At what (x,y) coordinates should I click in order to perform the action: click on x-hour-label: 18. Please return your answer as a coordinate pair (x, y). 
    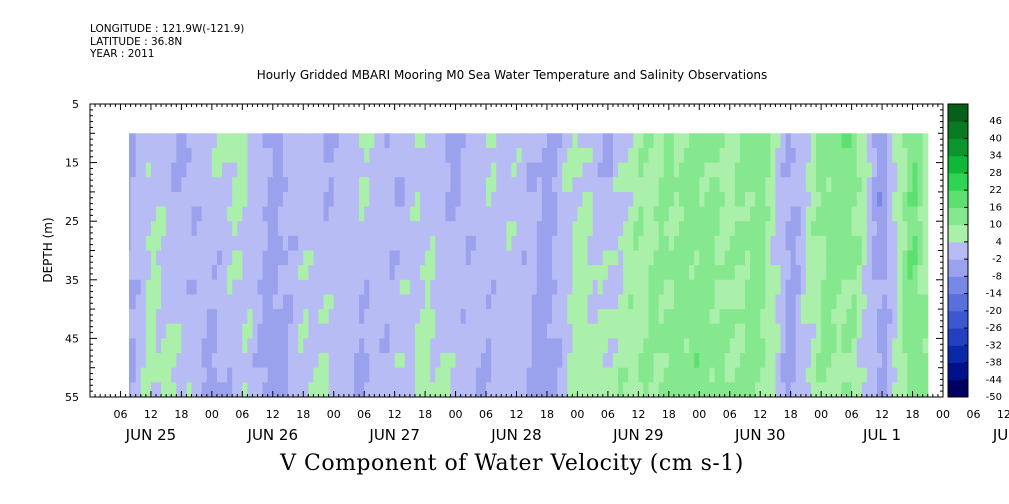
    Looking at the image, I should click on (791, 414).